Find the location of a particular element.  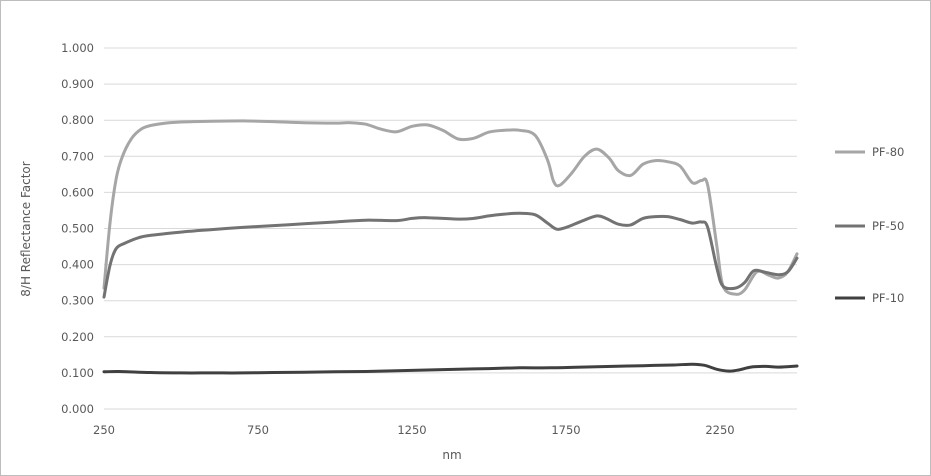

legend-label: PF-50 is located at coordinates (888, 226).